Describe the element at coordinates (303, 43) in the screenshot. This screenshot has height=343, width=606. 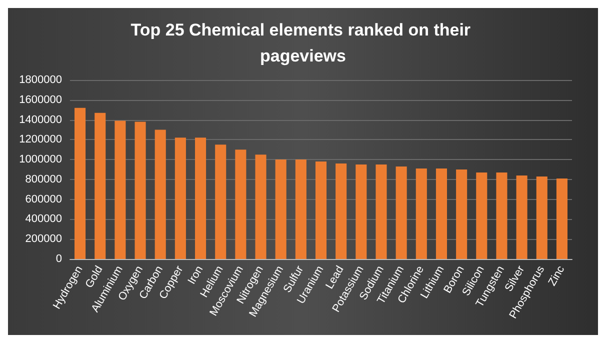
I see `chart-title: Top 25 Chemical elements ranked on their pageviews` at that location.